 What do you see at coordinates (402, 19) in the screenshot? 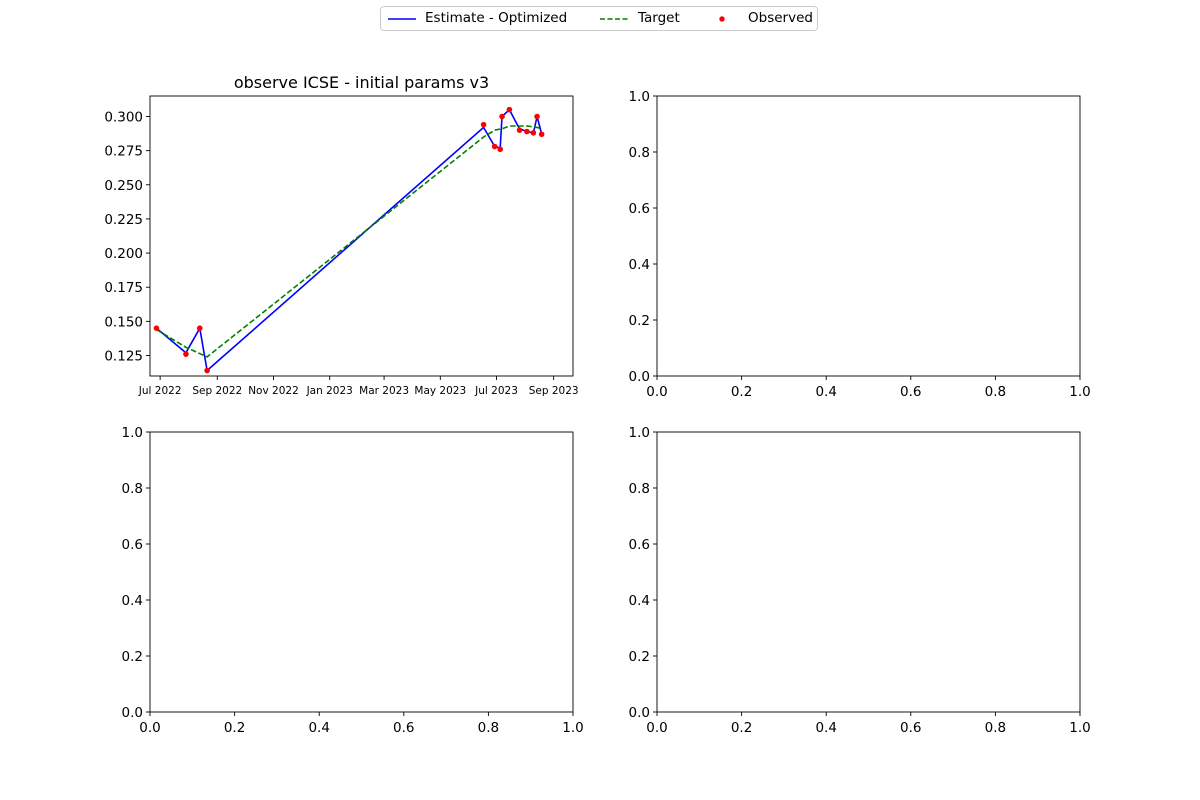
I see `legend-symbol-estimate` at bounding box center [402, 19].